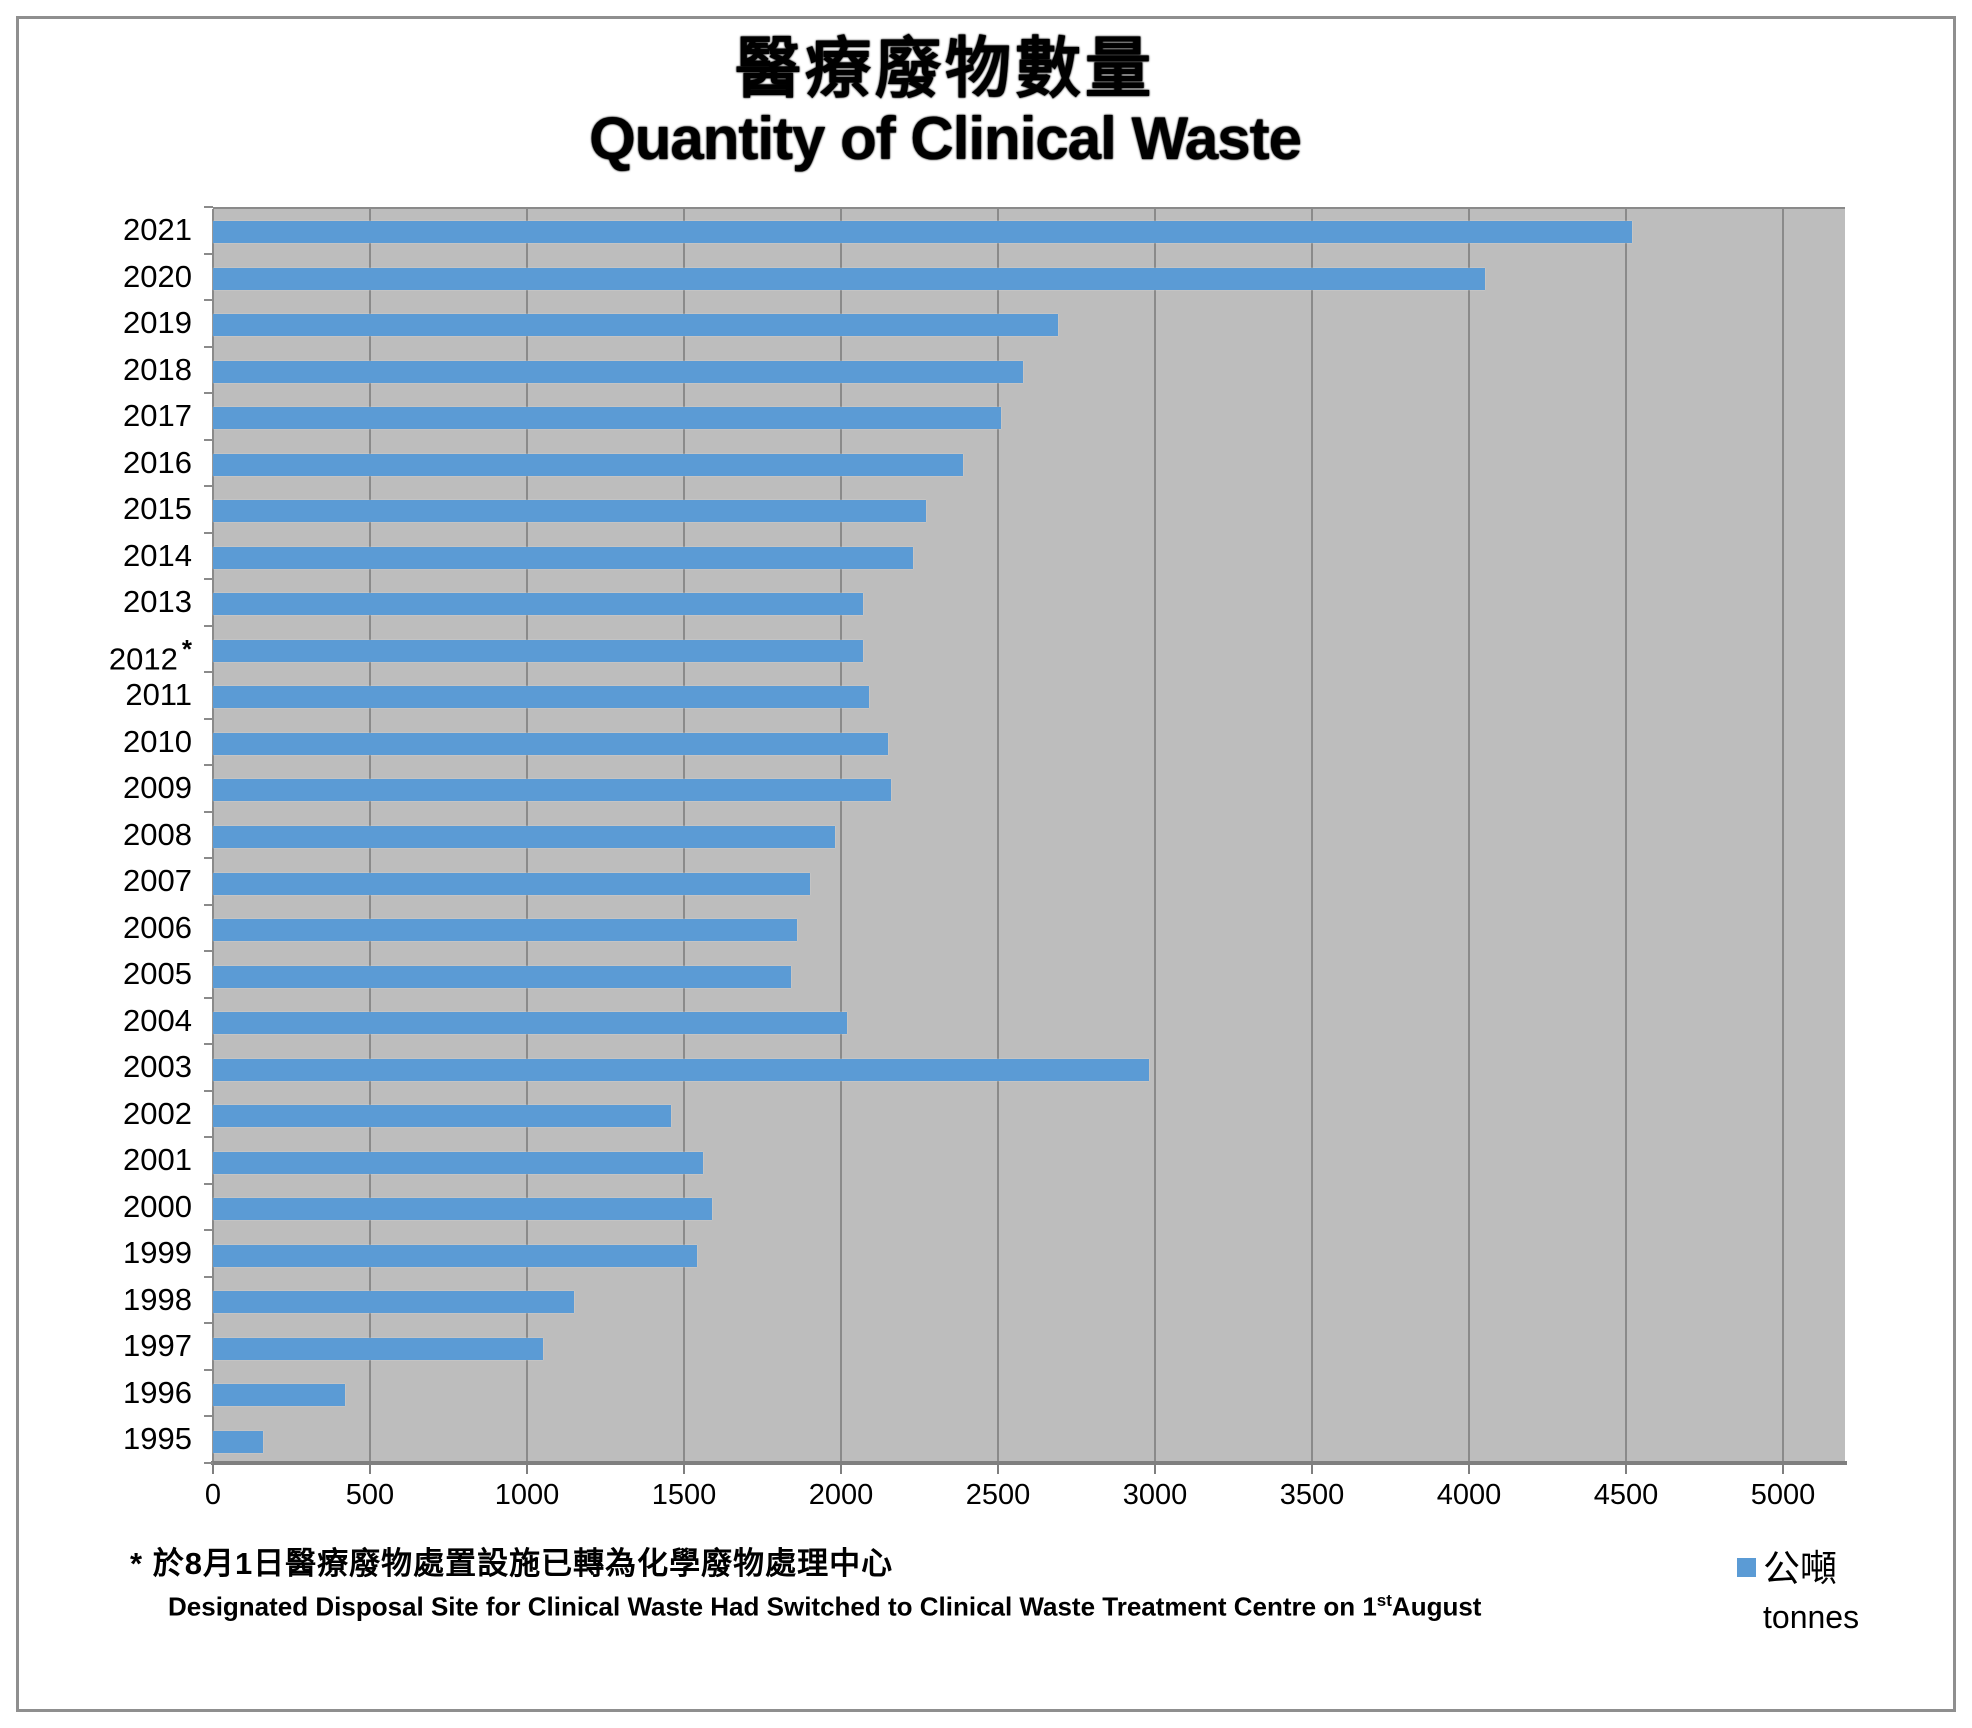  What do you see at coordinates (530, 1023) in the screenshot?
I see `bar-2004` at bounding box center [530, 1023].